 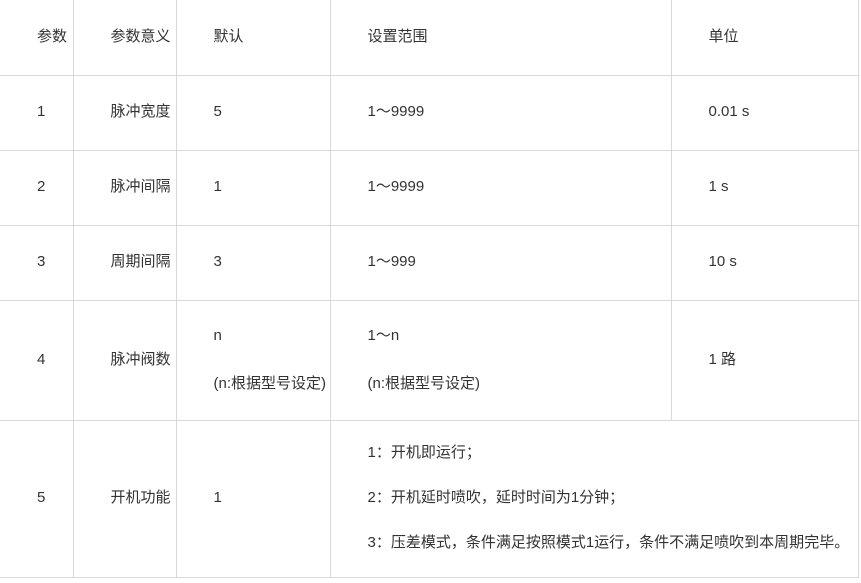 I want to click on default-cell: 3, so click(x=253, y=263).